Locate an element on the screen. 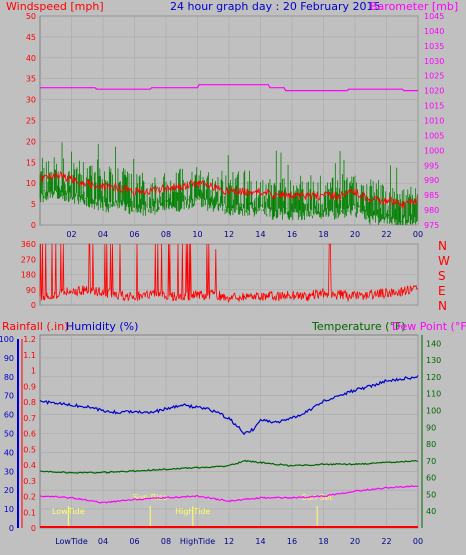  temperature-series-line is located at coordinates (229, 466).